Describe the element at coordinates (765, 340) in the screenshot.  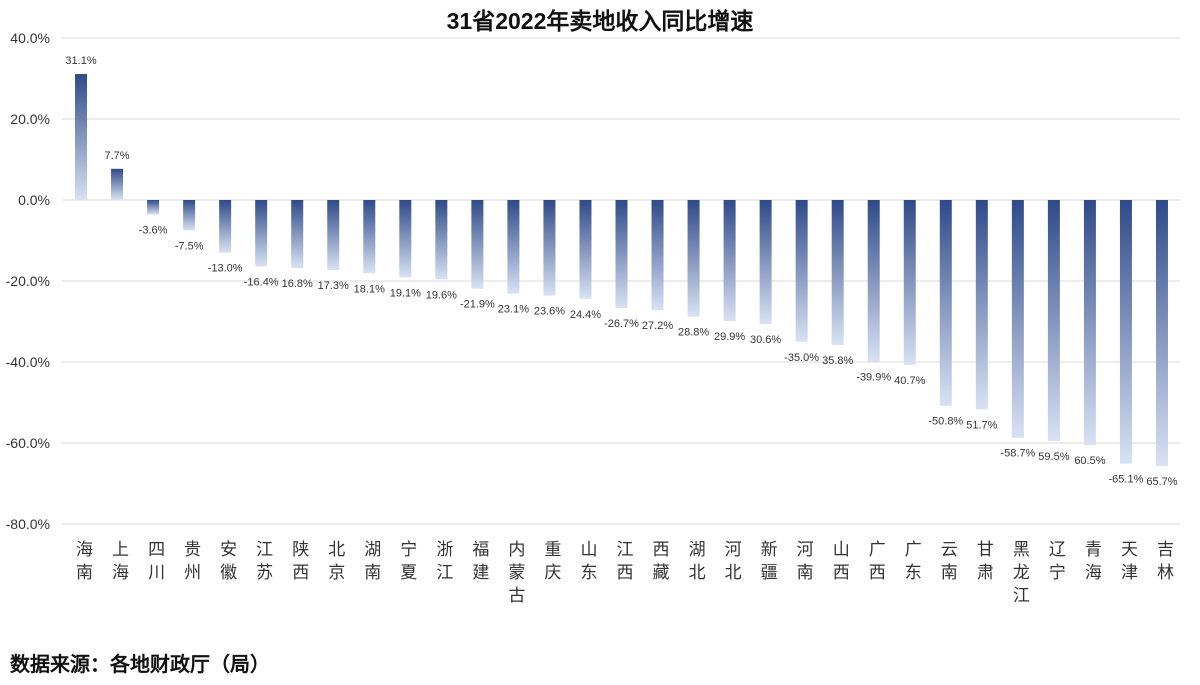
I see `data-label-19: 30.6%` at that location.